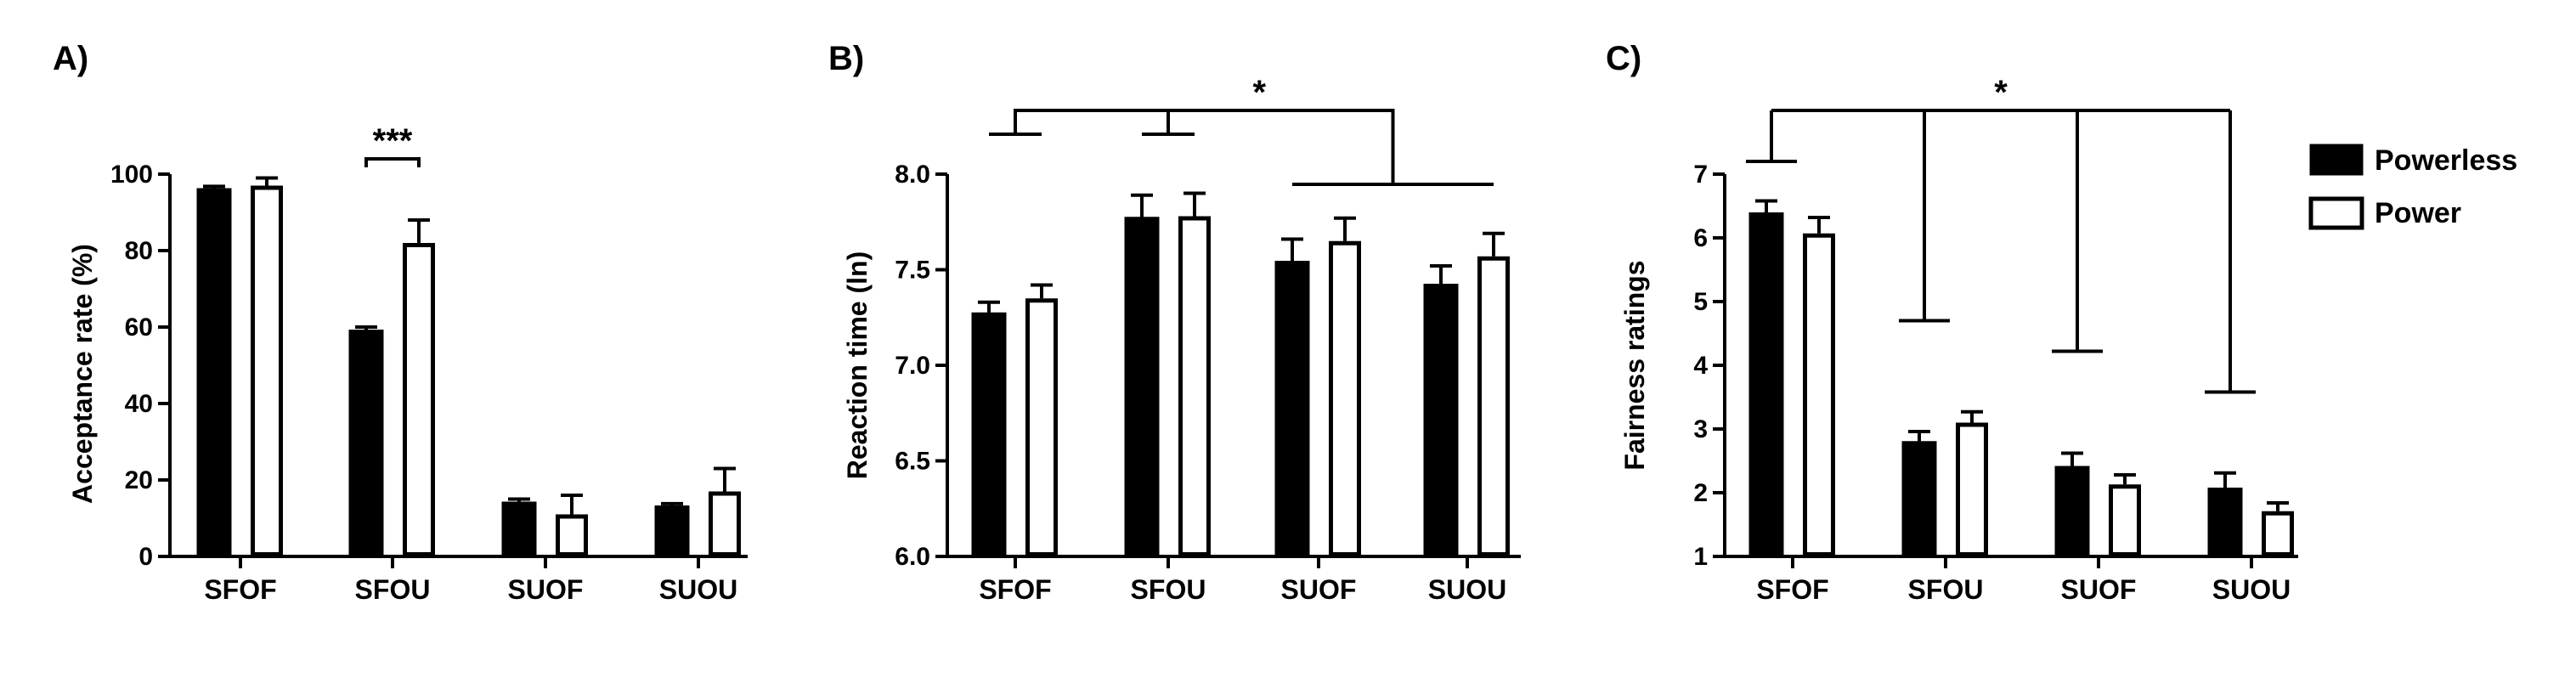  Describe the element at coordinates (698, 589) in the screenshot. I see `panel-a-x-tick-label: SUOU` at that location.